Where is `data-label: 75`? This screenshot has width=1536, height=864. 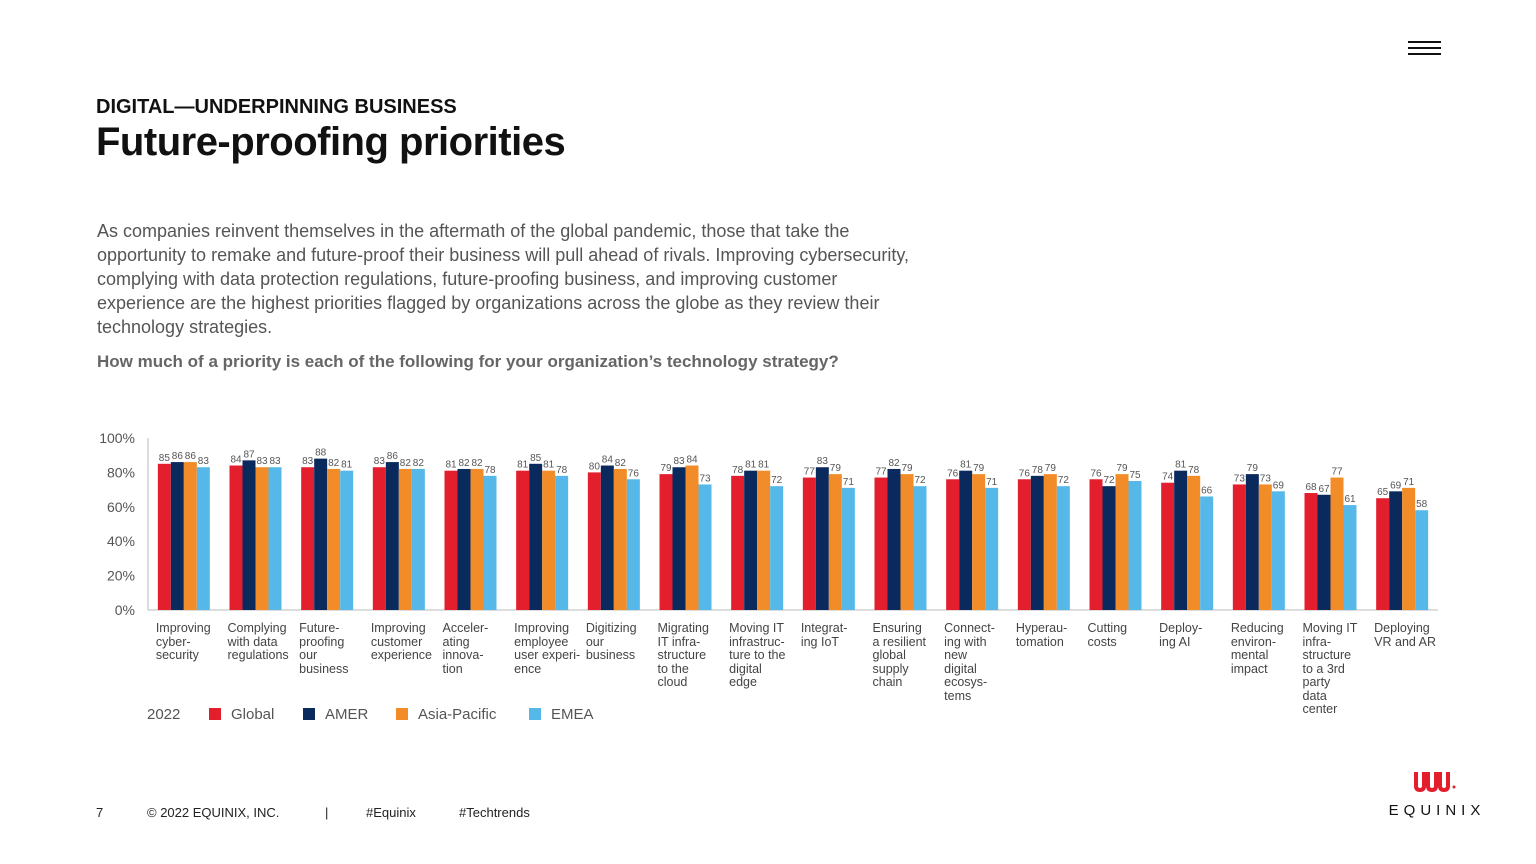
data-label: 75 is located at coordinates (1135, 475).